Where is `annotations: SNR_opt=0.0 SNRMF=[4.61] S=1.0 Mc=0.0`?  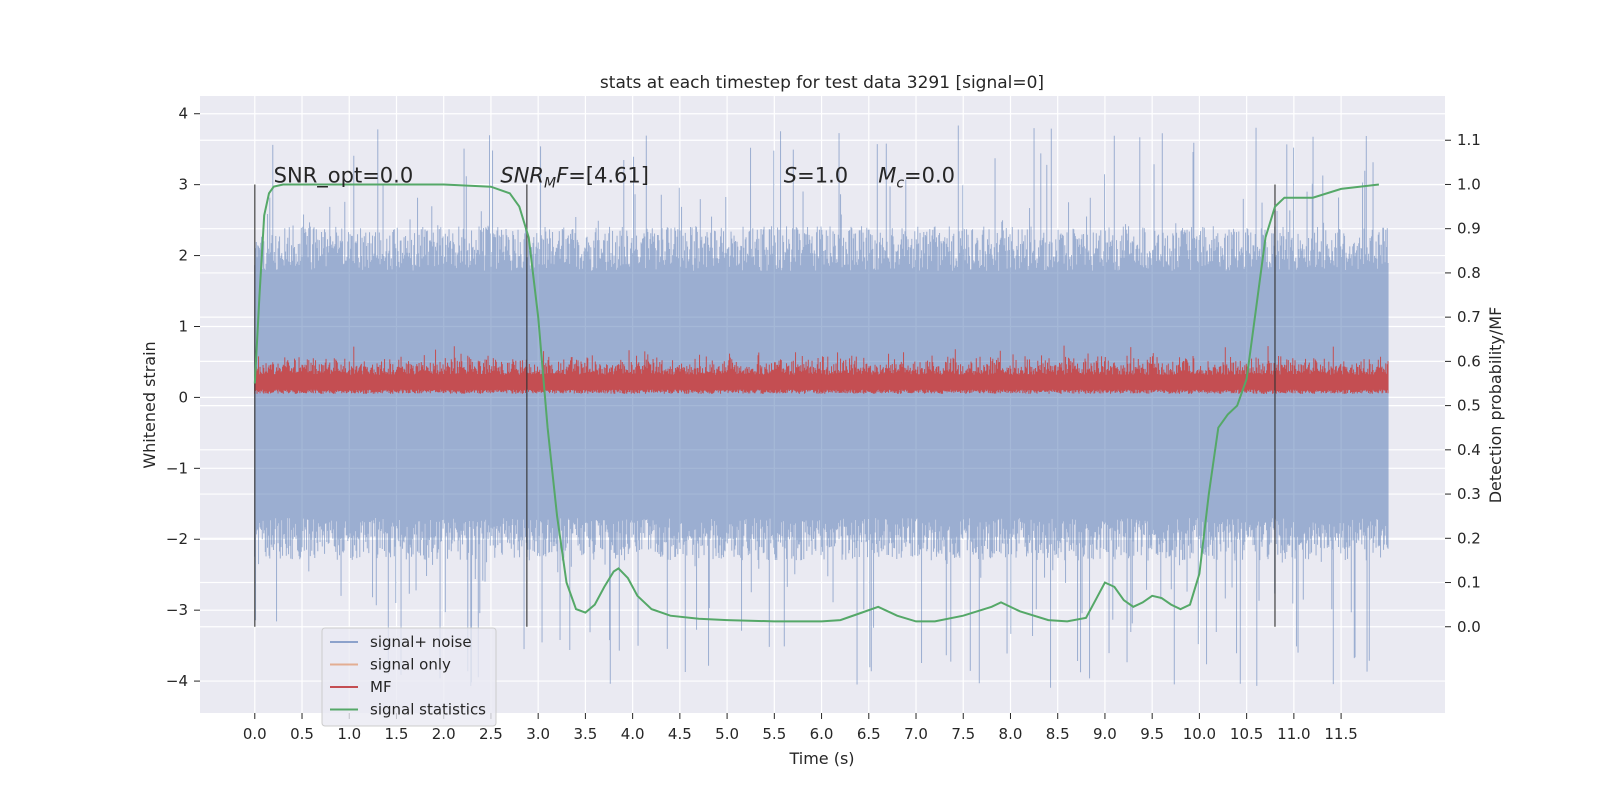
annotations: SNR_opt=0.0 SNRMF=[4.61] S=1.0 Mc=0.0 is located at coordinates (614, 178).